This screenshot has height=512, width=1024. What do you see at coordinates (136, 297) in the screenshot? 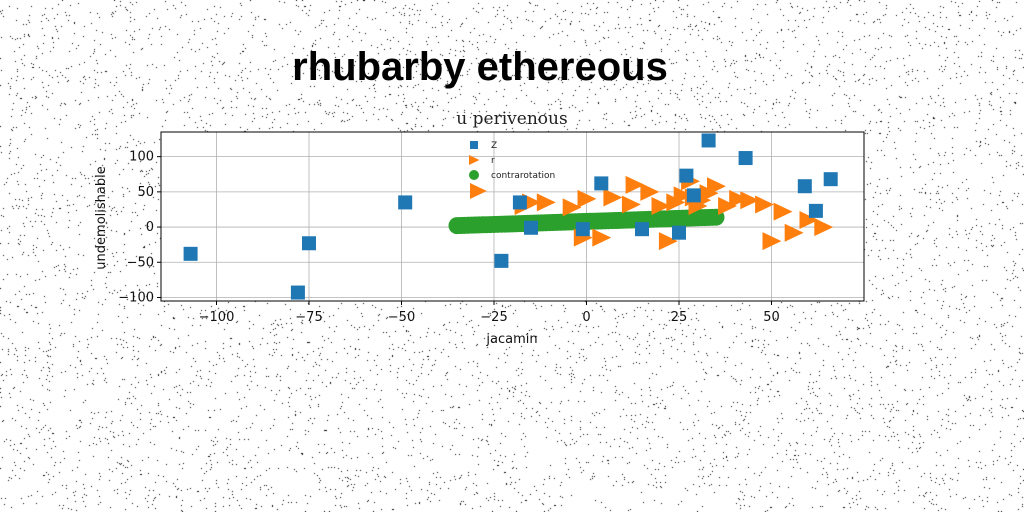
I see `y-tick-label: −100` at bounding box center [136, 297].